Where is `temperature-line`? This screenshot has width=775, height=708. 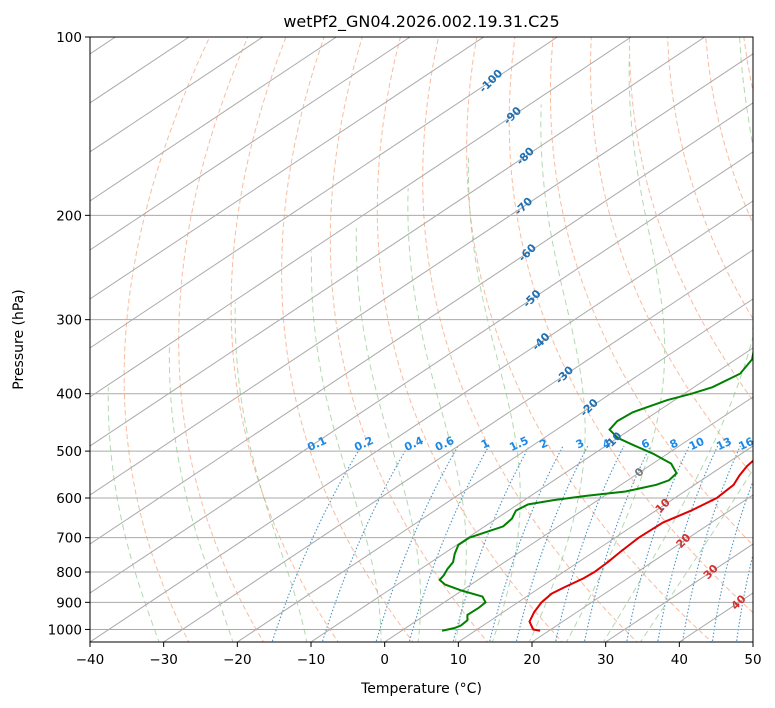
temperature-line is located at coordinates (640, 545).